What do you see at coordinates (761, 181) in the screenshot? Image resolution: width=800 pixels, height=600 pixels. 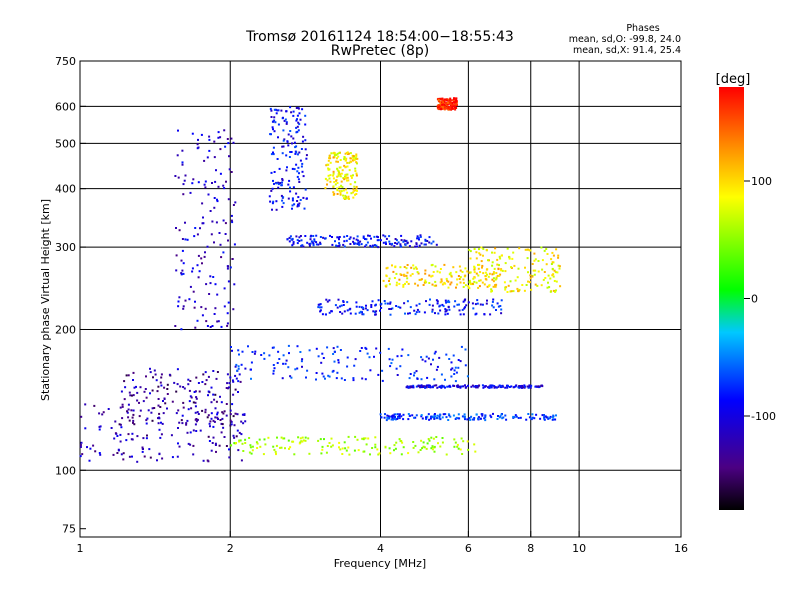 I see `colorbar-tick-label: 100` at bounding box center [761, 181].